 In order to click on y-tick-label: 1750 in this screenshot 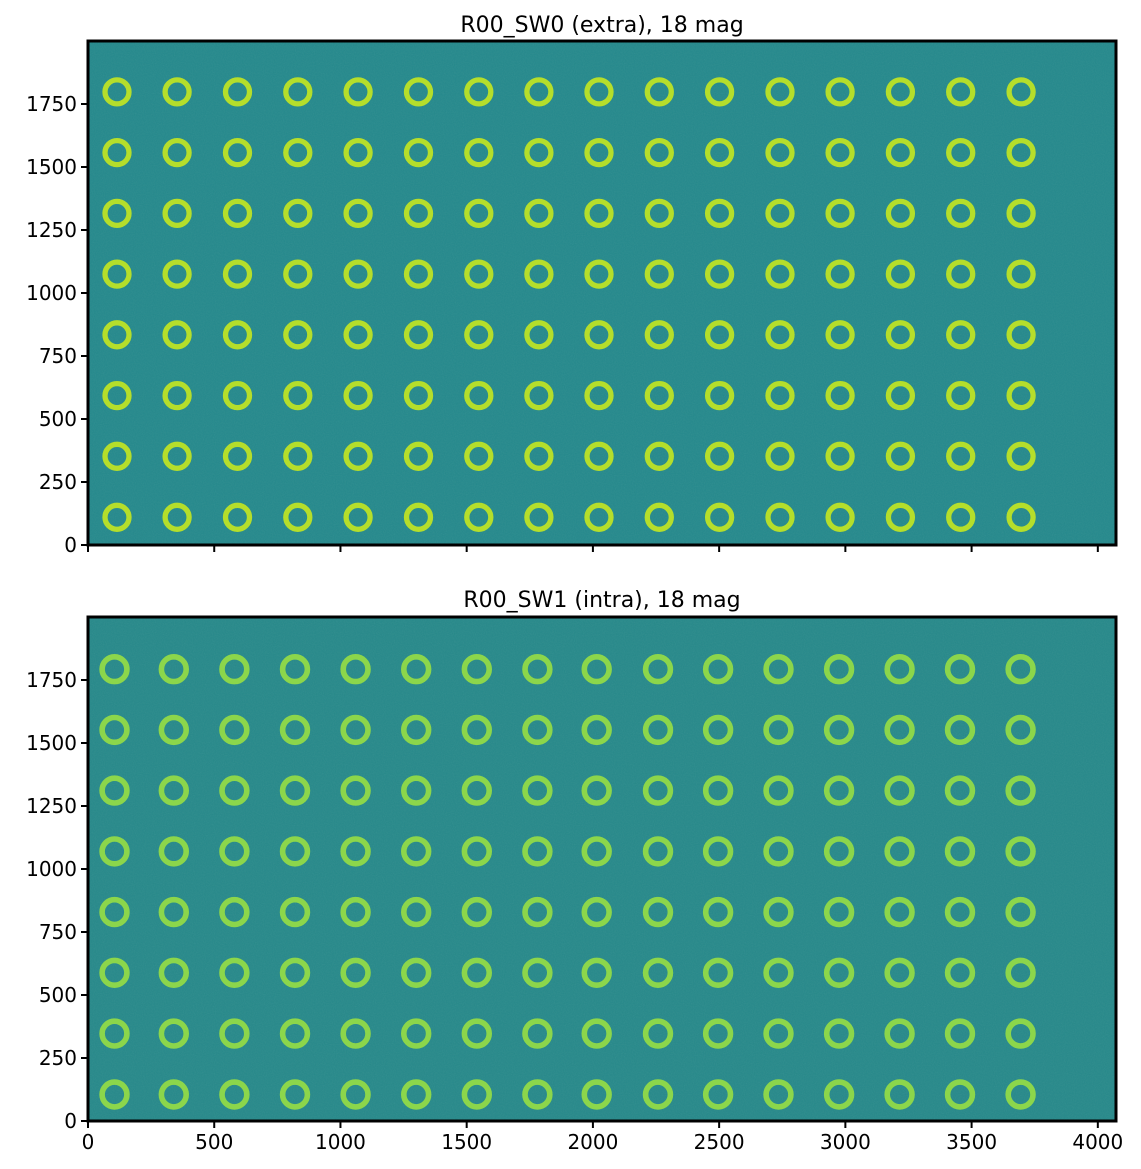, I will do `click(51, 104)`.